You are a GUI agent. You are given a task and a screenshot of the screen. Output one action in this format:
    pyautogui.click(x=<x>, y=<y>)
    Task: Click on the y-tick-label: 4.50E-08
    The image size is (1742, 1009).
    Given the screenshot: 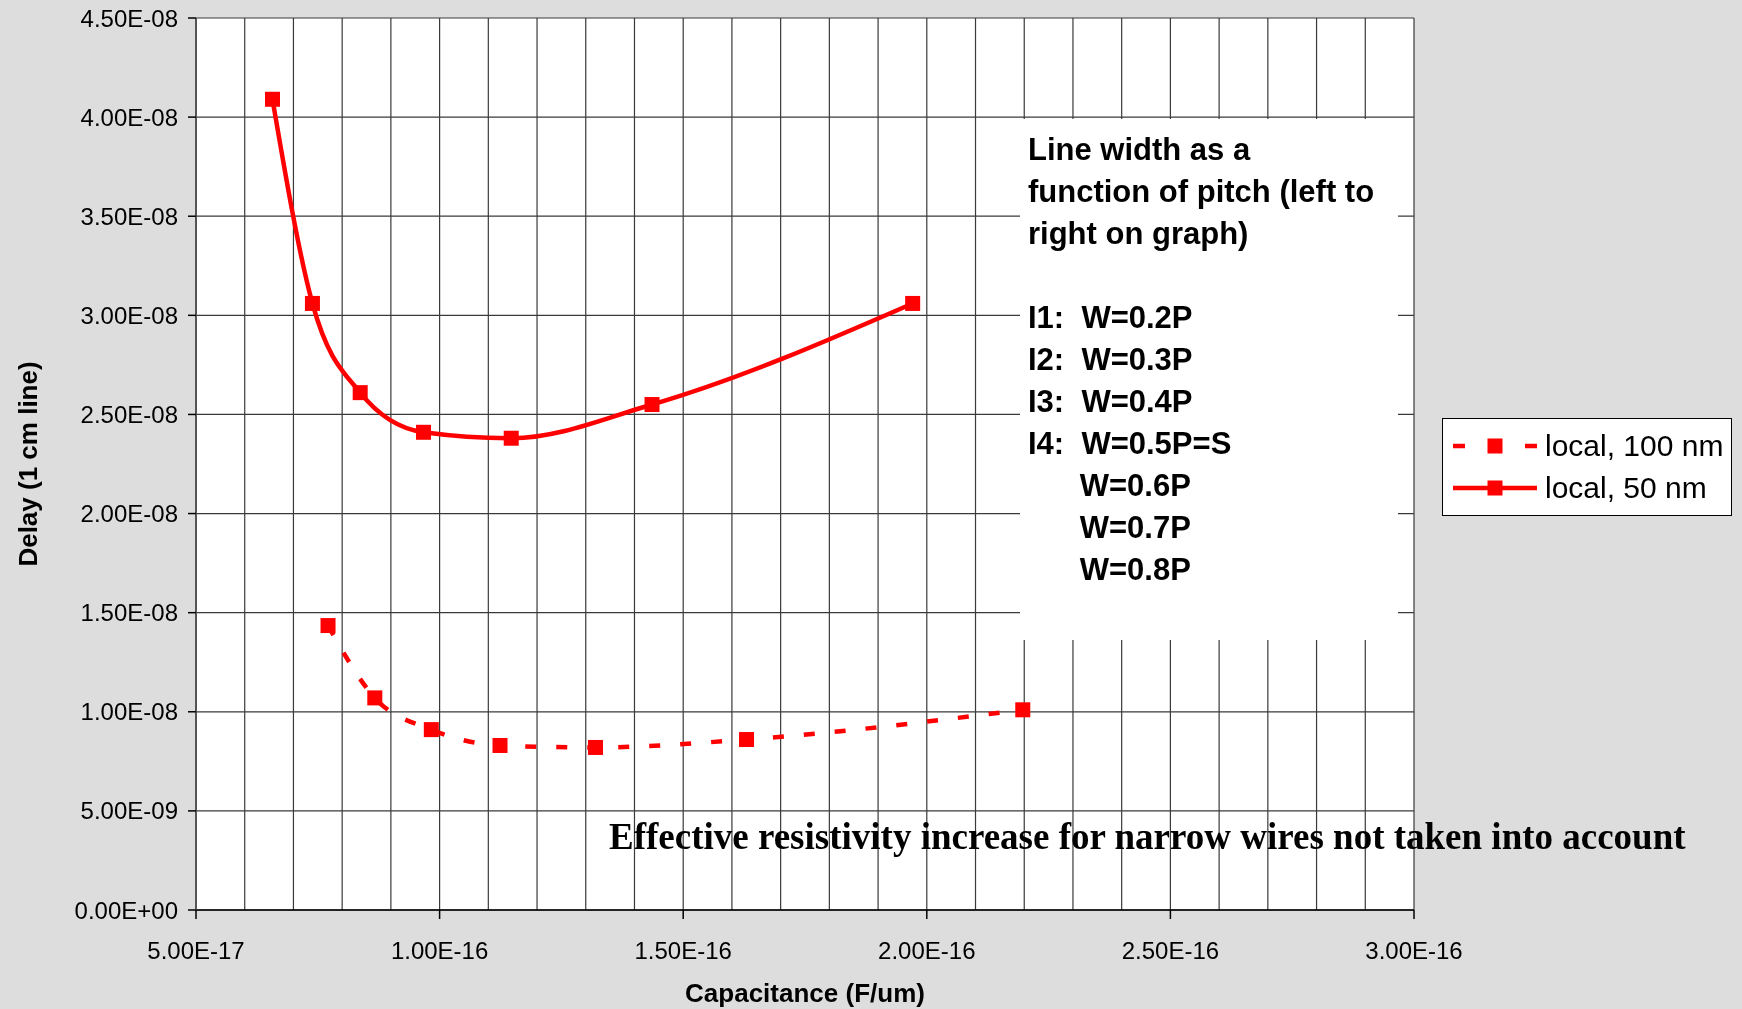 What is the action you would take?
    pyautogui.click(x=129, y=18)
    